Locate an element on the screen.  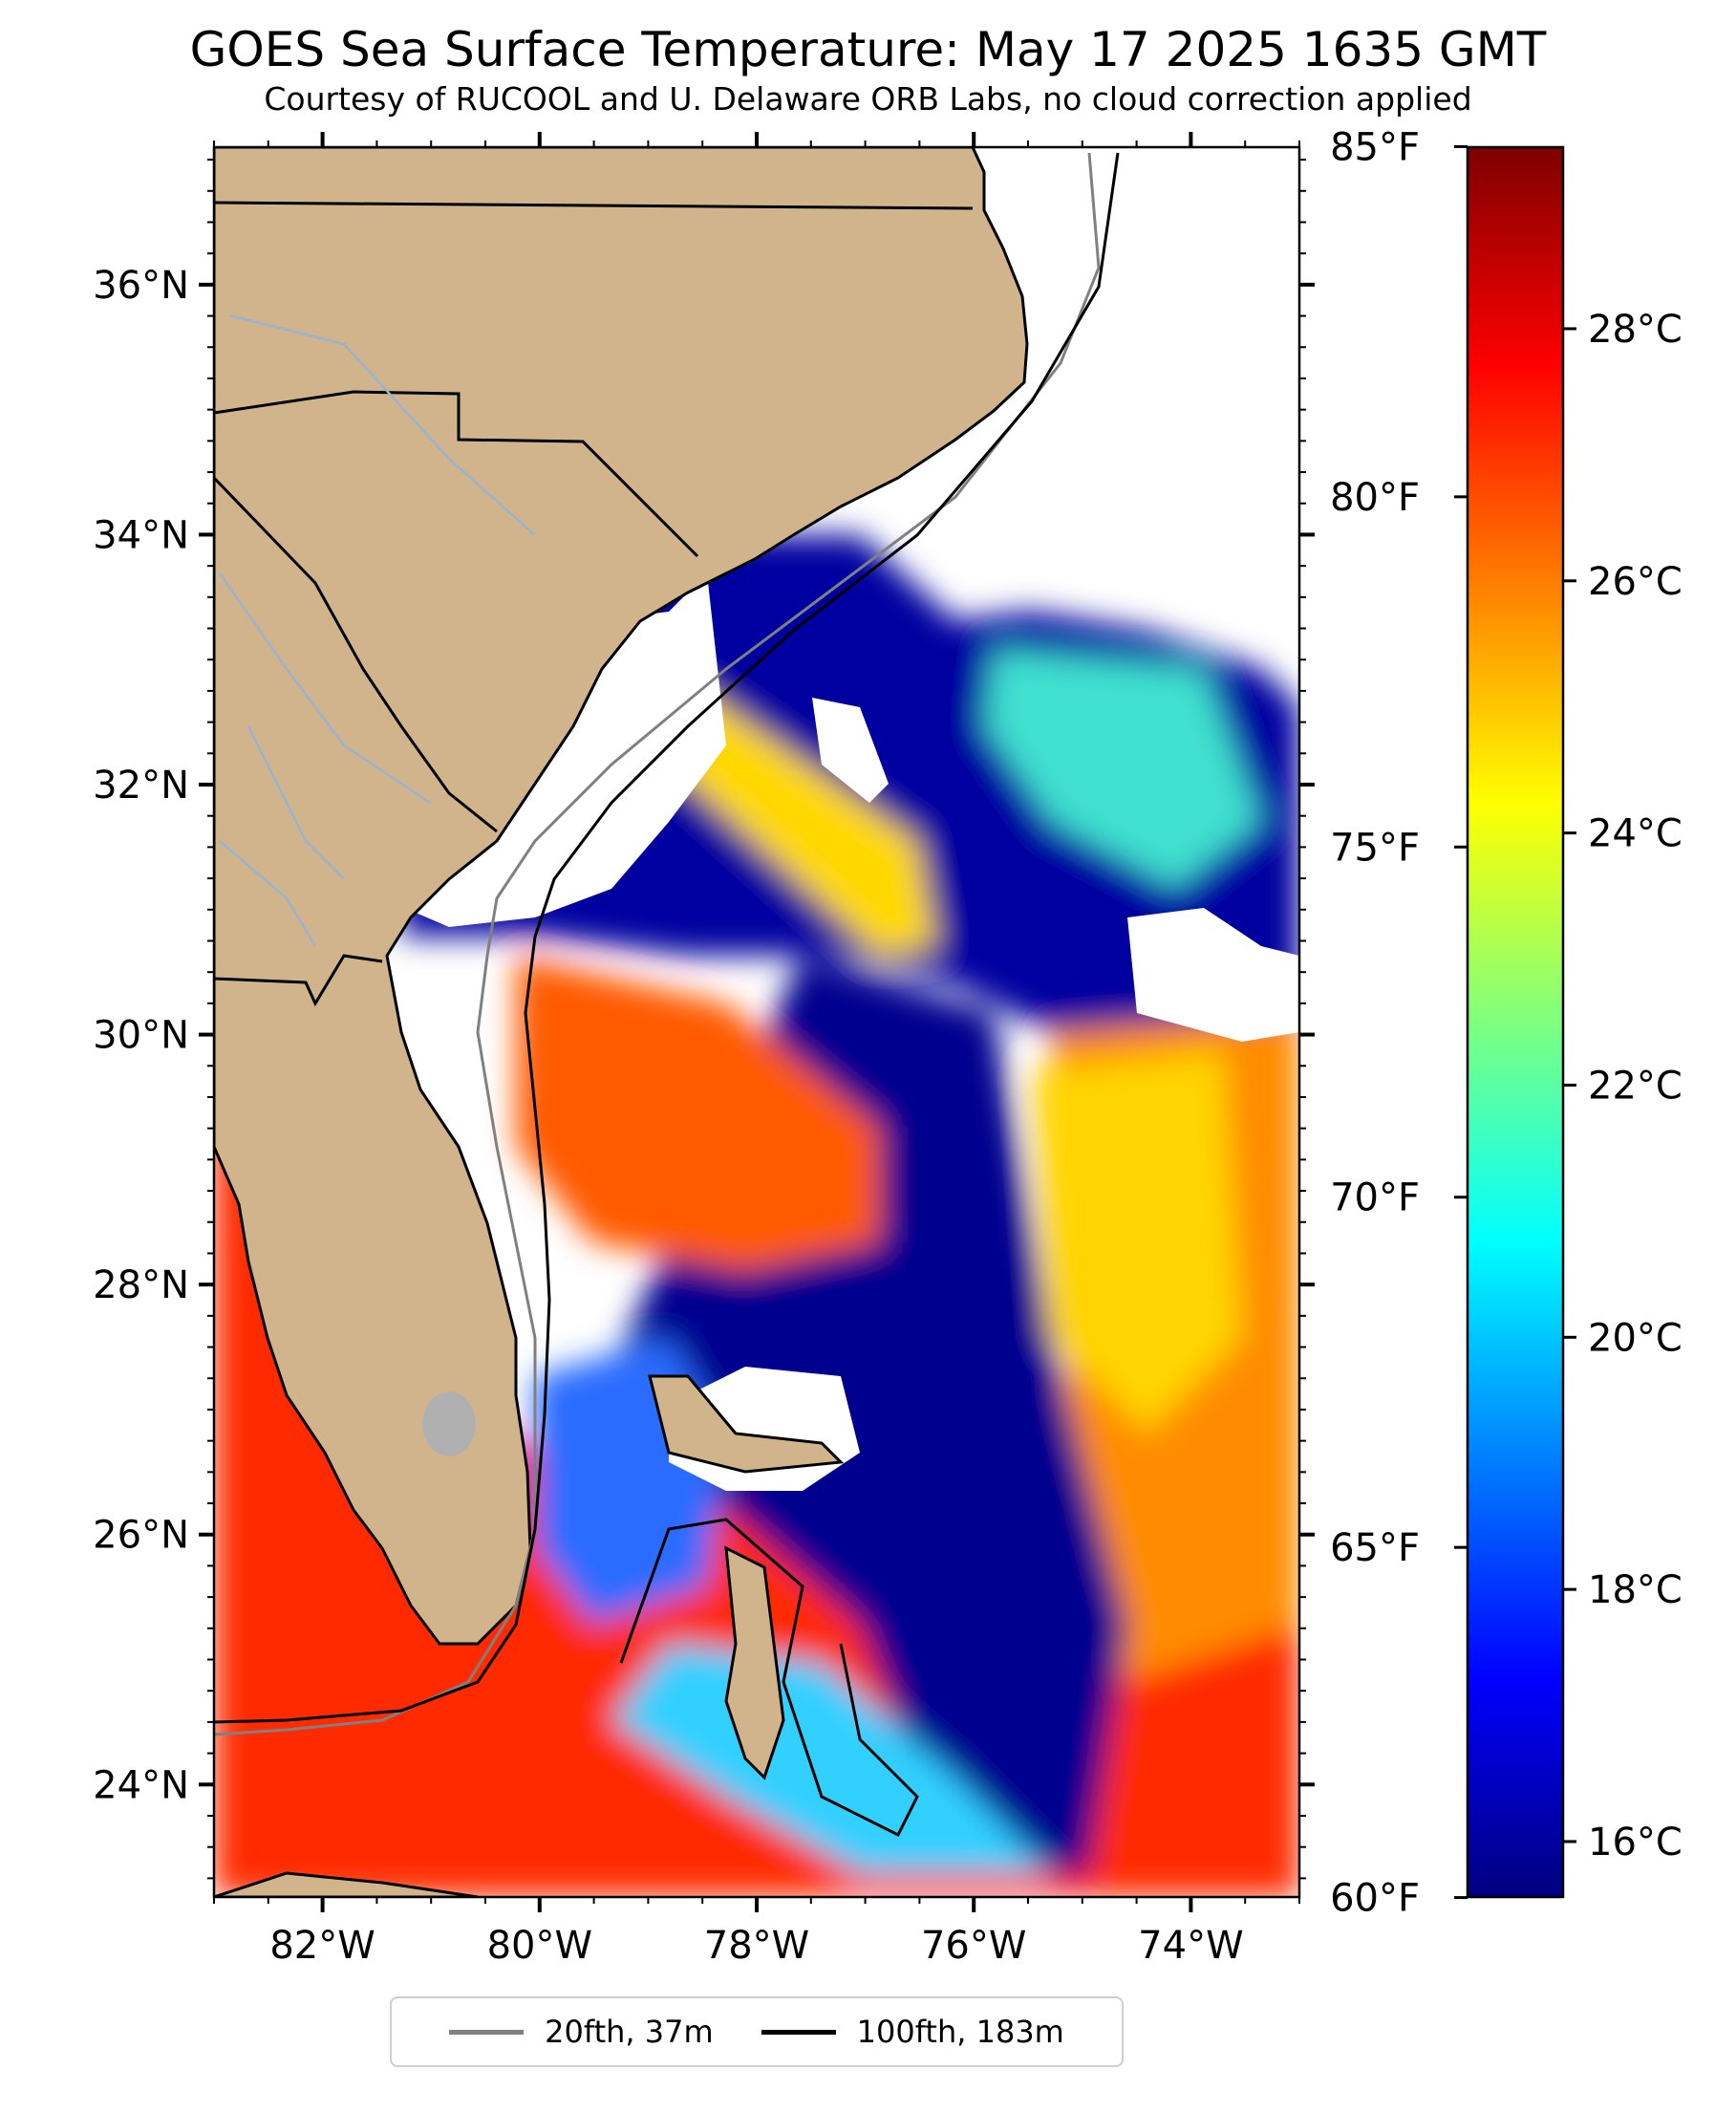
celsius-tick-label: 18°C is located at coordinates (1635, 1590).